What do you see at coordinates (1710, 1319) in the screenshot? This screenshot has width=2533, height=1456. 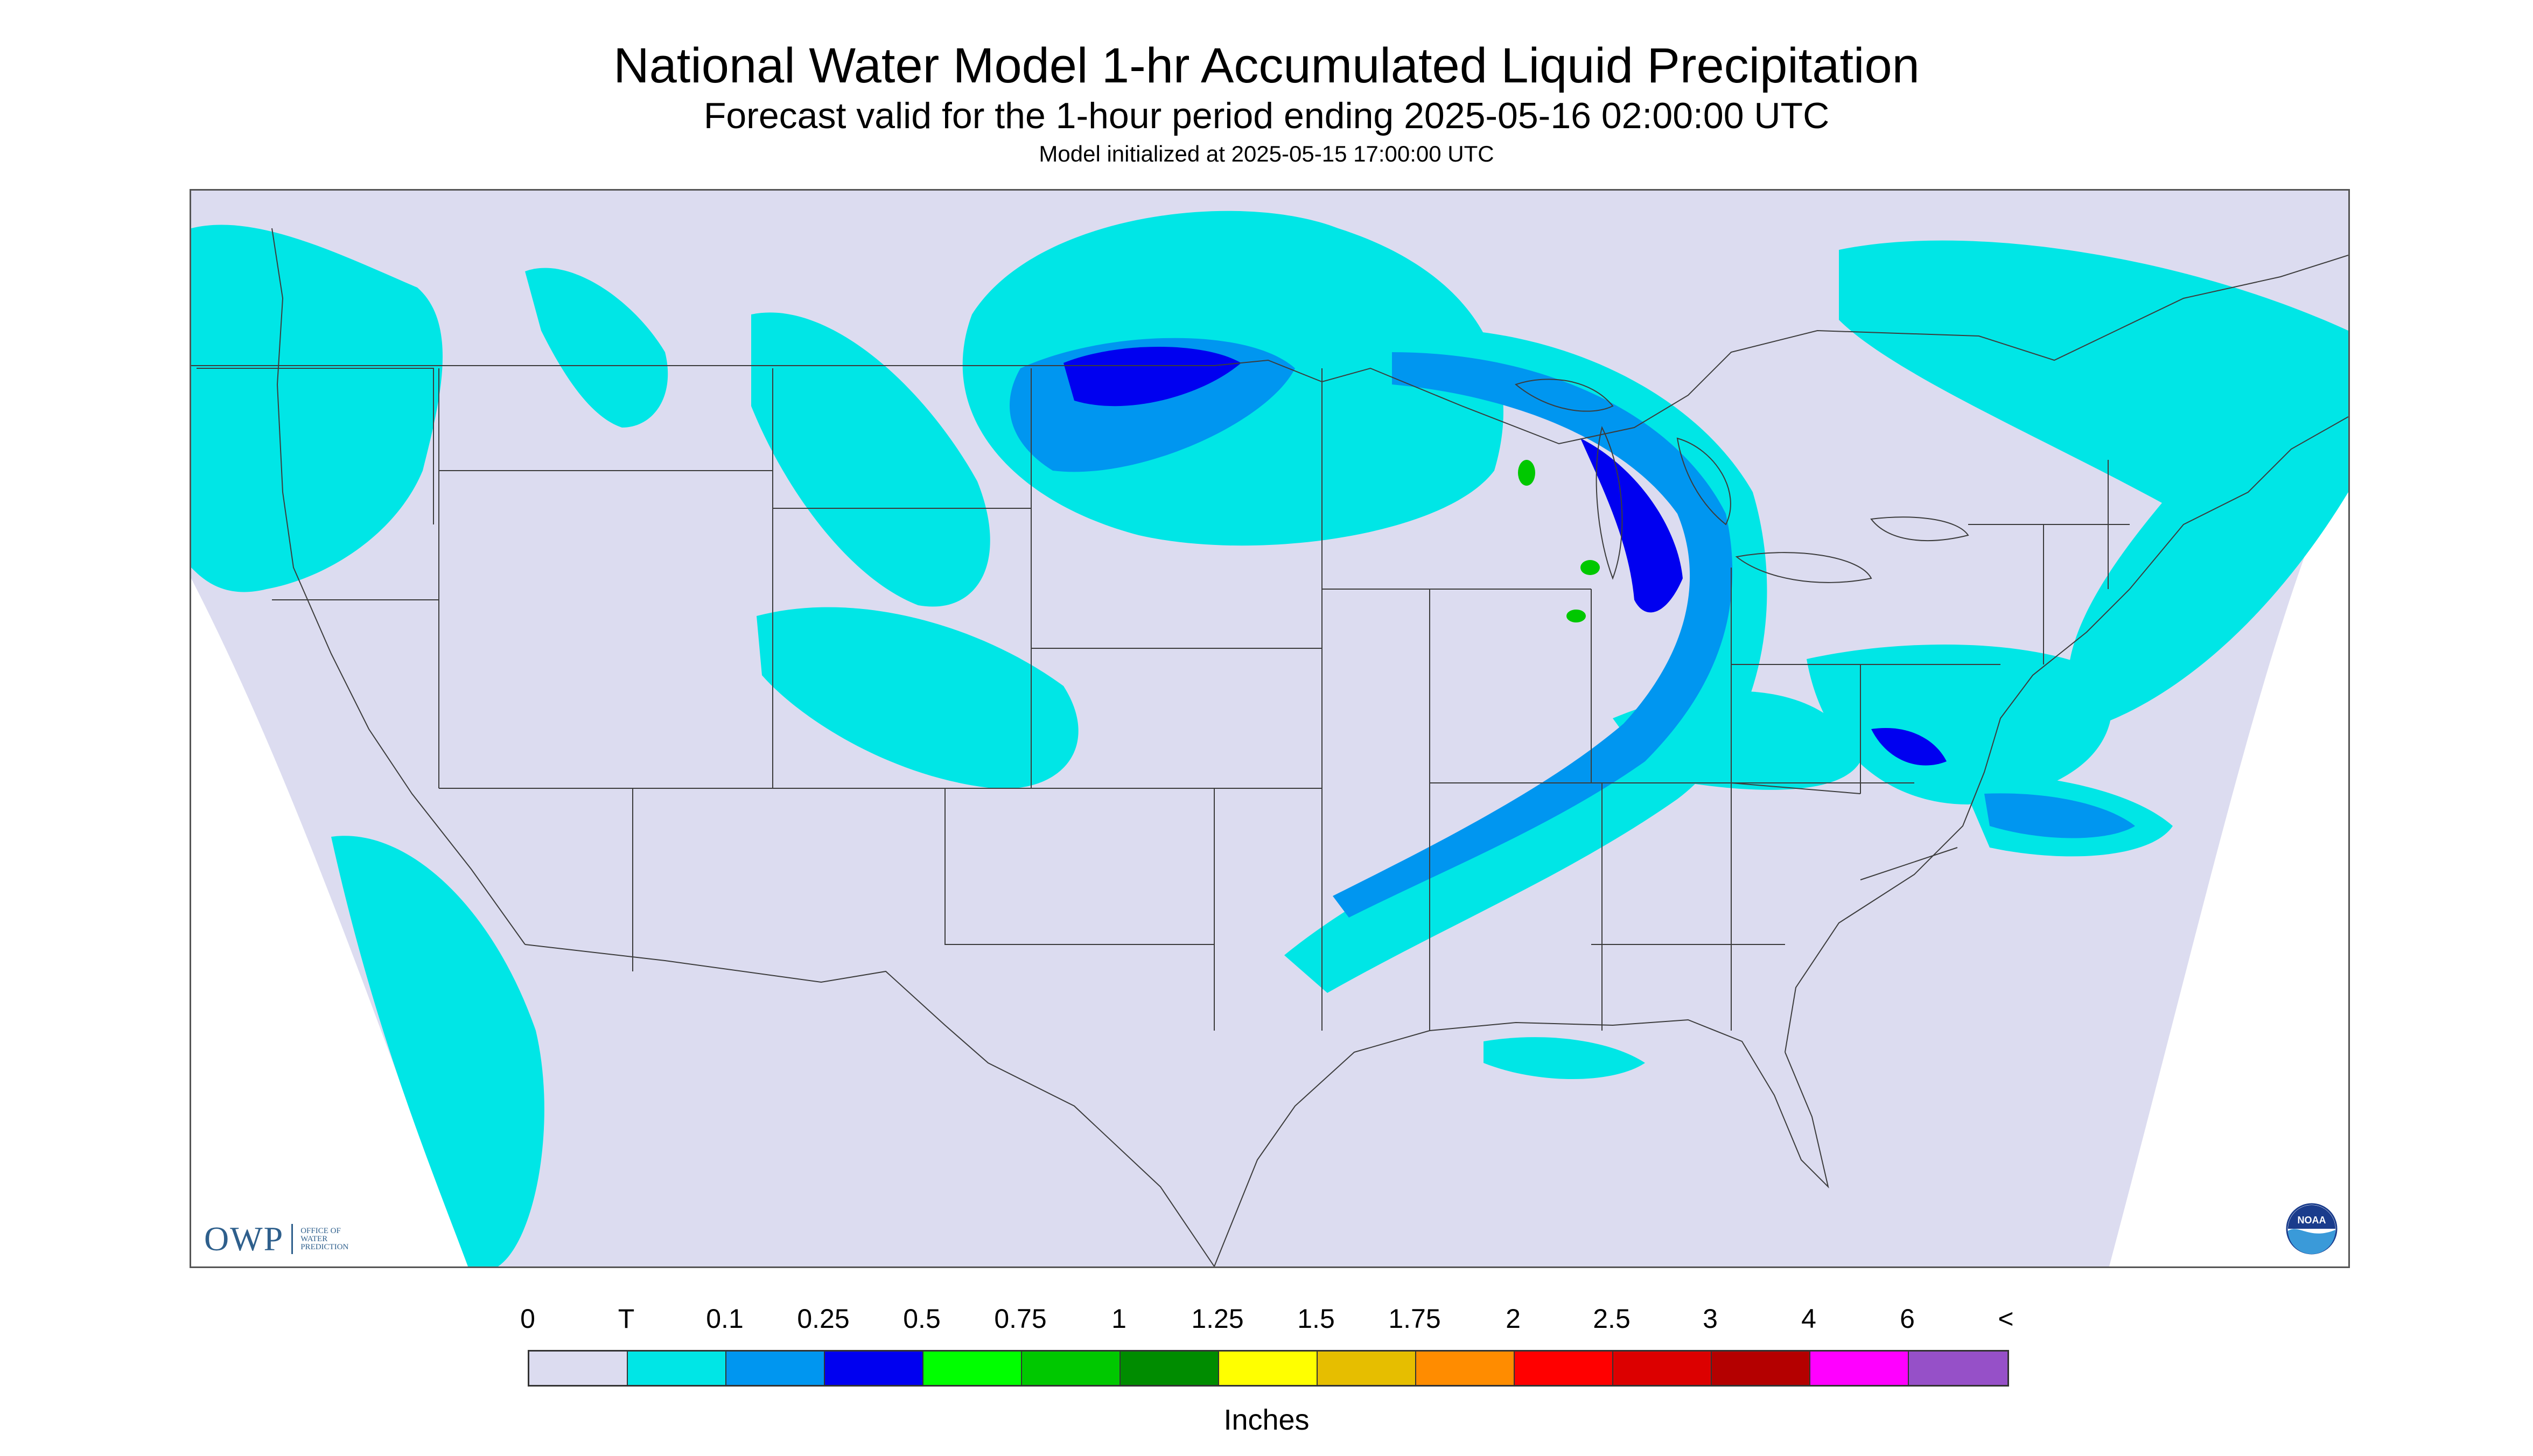 I see `legend-tick-label: 3` at bounding box center [1710, 1319].